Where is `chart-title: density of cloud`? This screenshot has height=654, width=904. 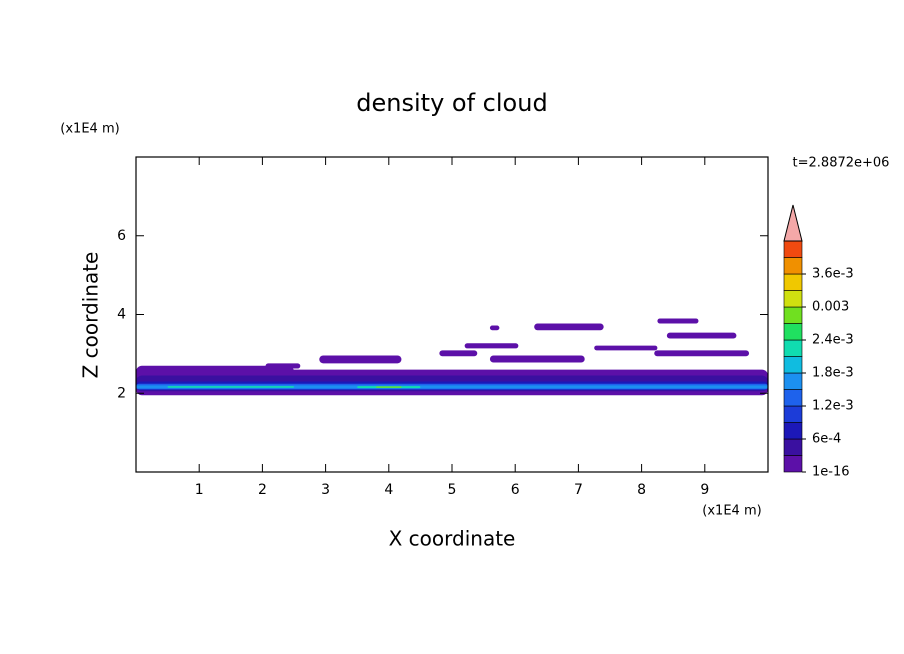
chart-title: density of cloud is located at coordinates (451, 103).